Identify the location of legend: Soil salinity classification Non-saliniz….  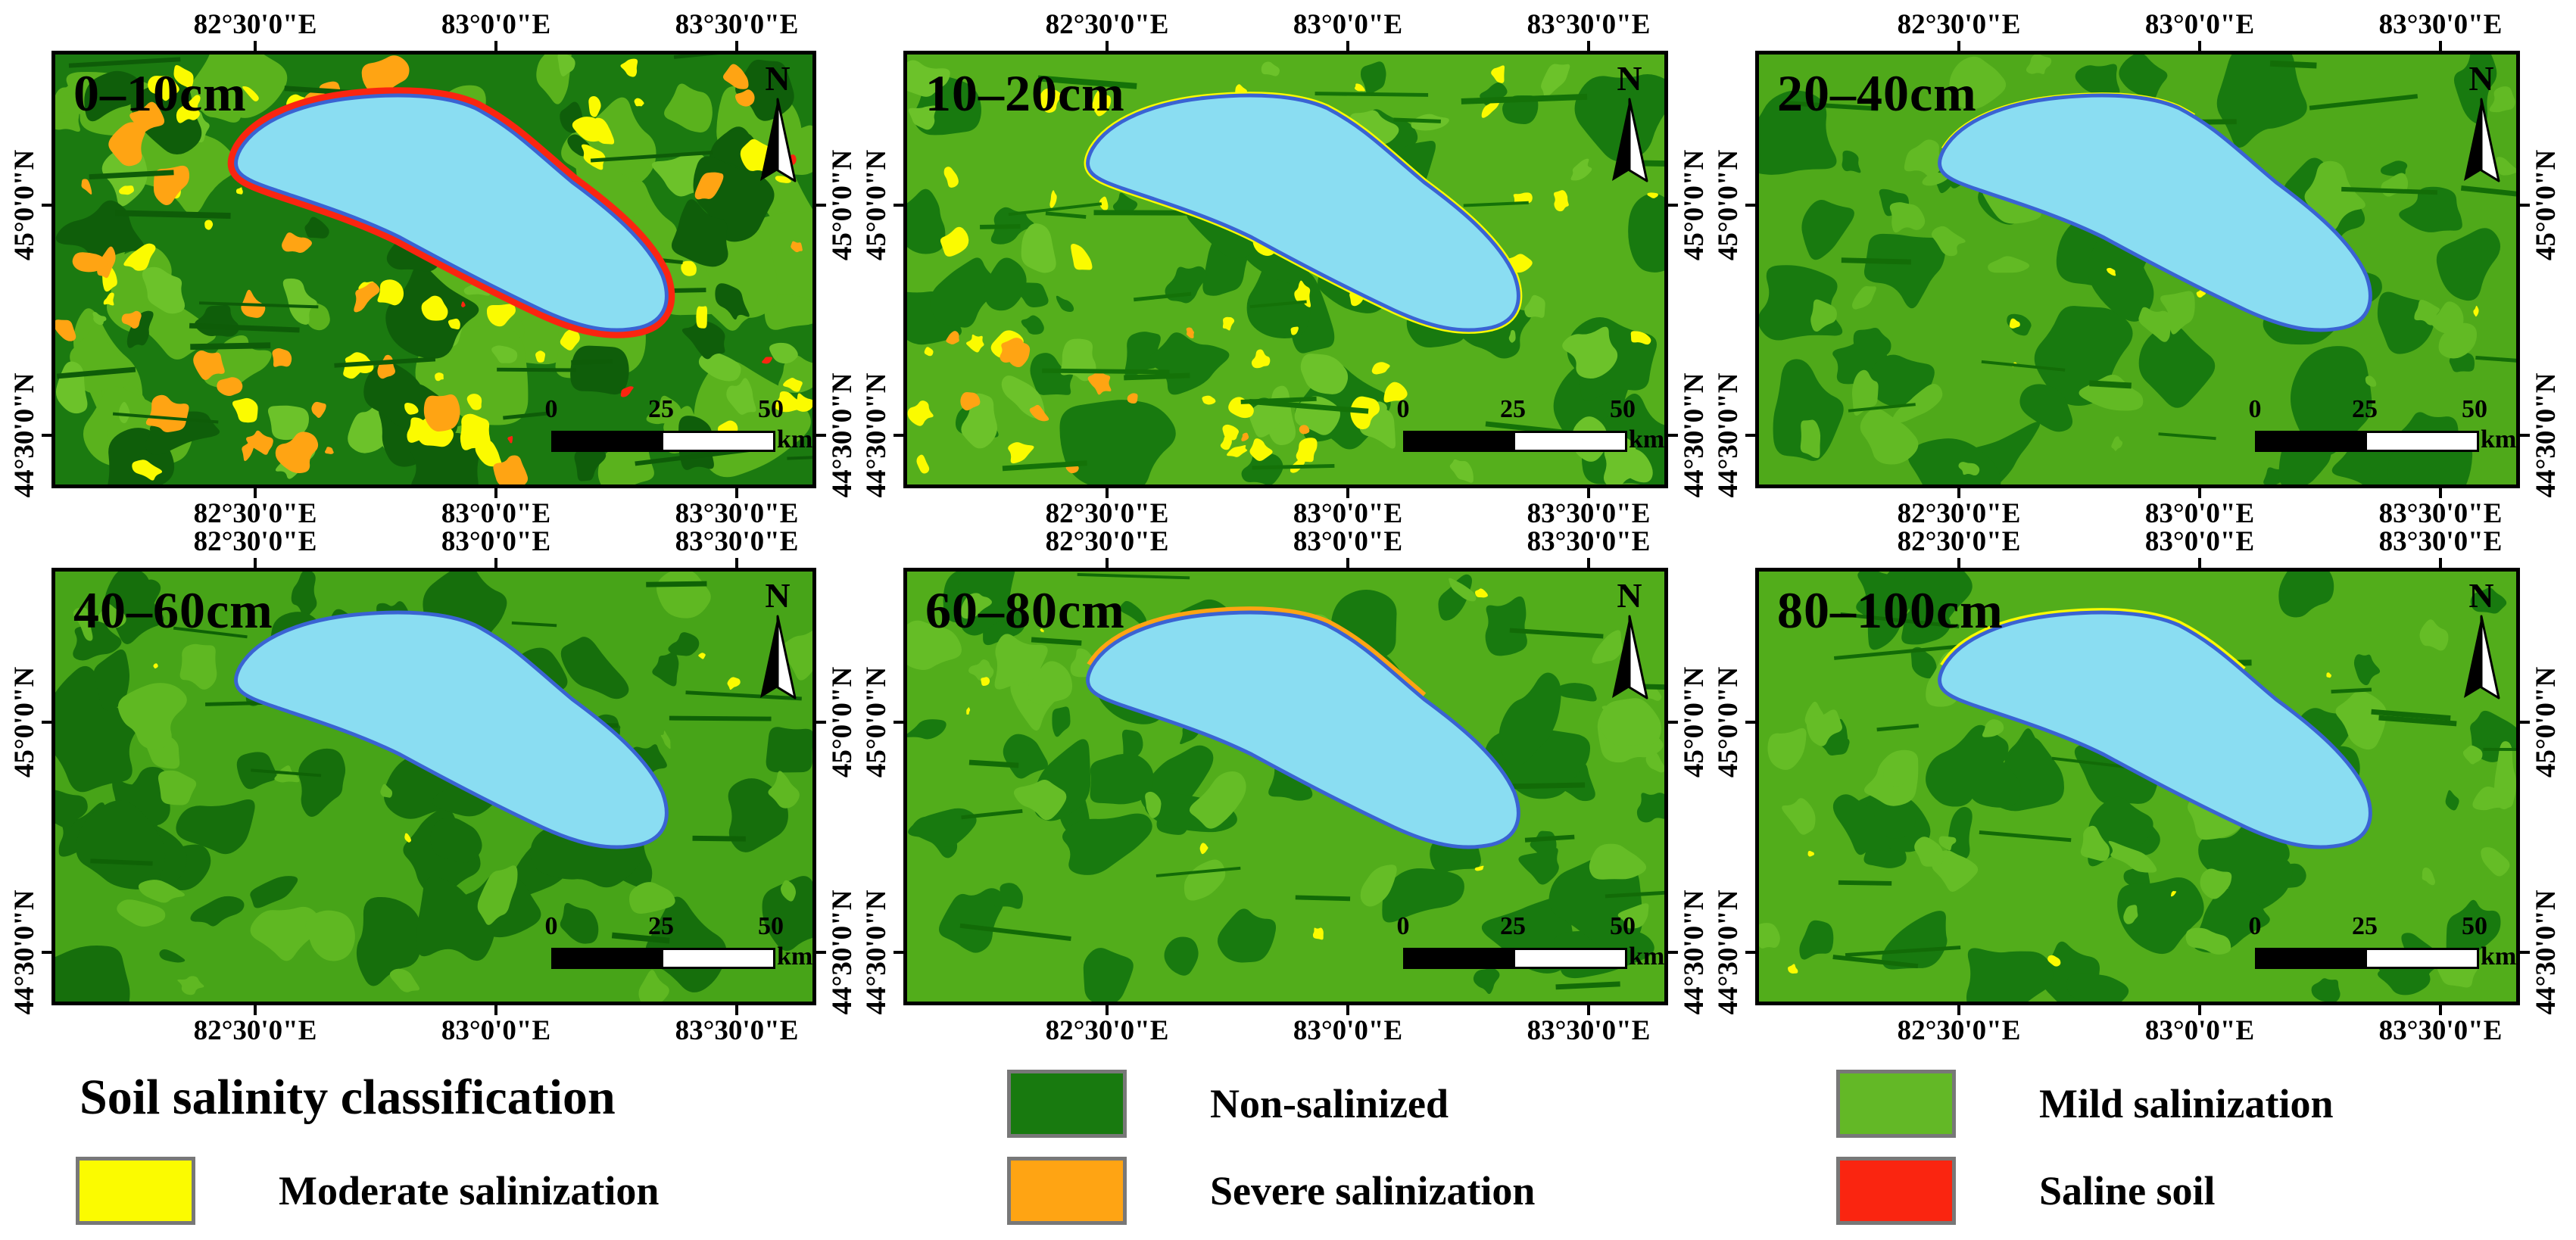
(1288, 1148).